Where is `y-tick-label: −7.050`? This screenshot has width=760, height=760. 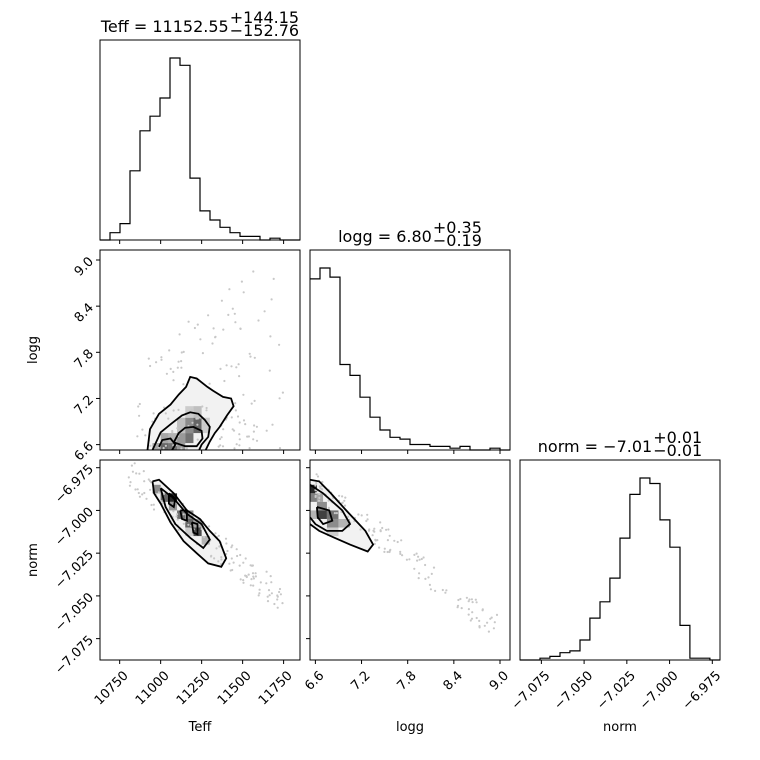
y-tick-label: −7.050 is located at coordinates (74, 612).